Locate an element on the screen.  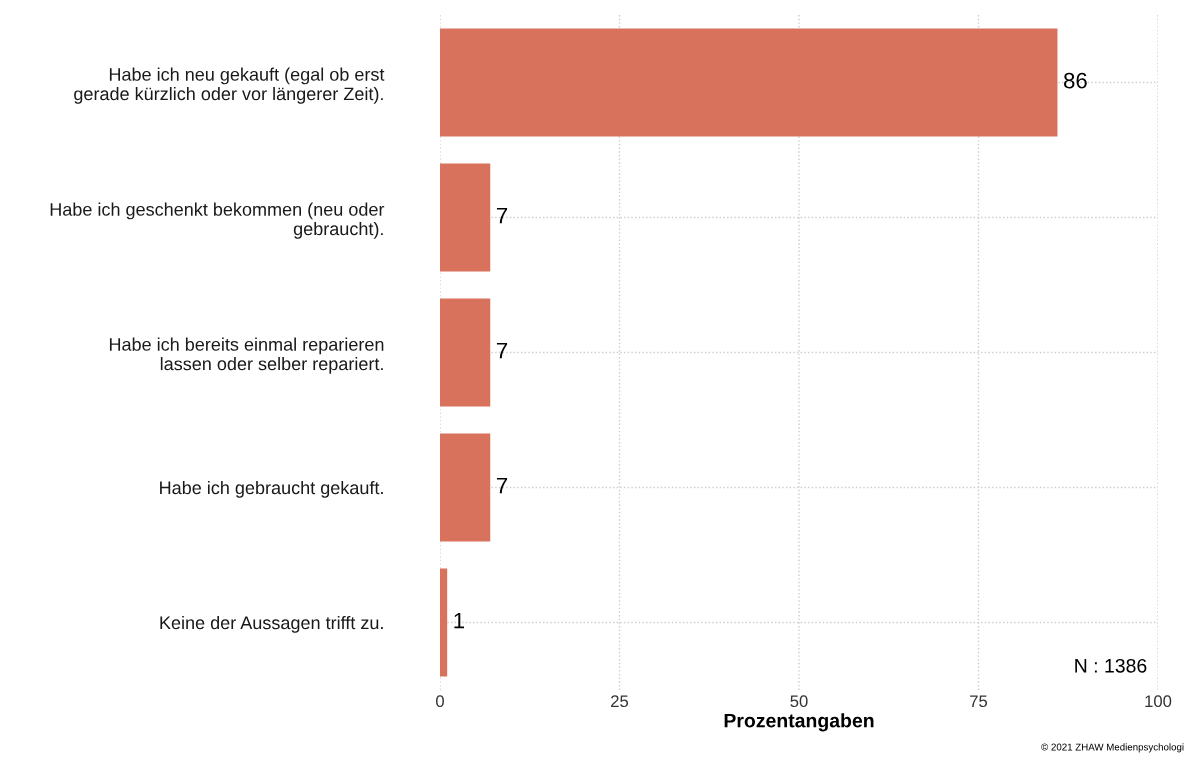
x-tick-label: 100 is located at coordinates (1158, 701).